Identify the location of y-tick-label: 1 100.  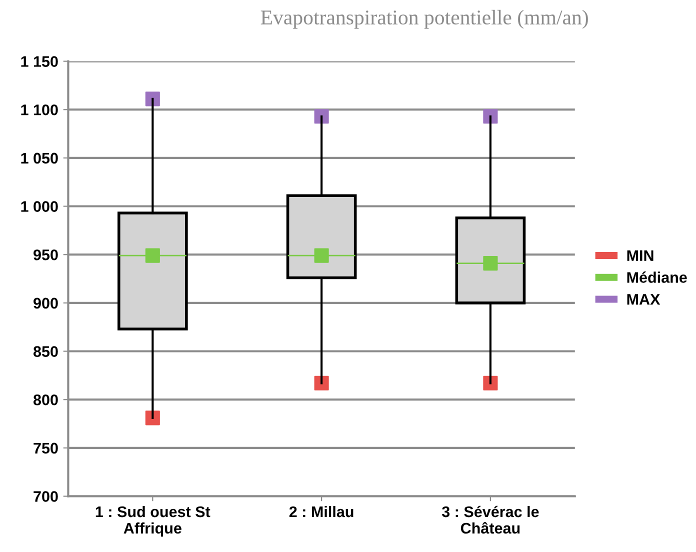
(39, 110).